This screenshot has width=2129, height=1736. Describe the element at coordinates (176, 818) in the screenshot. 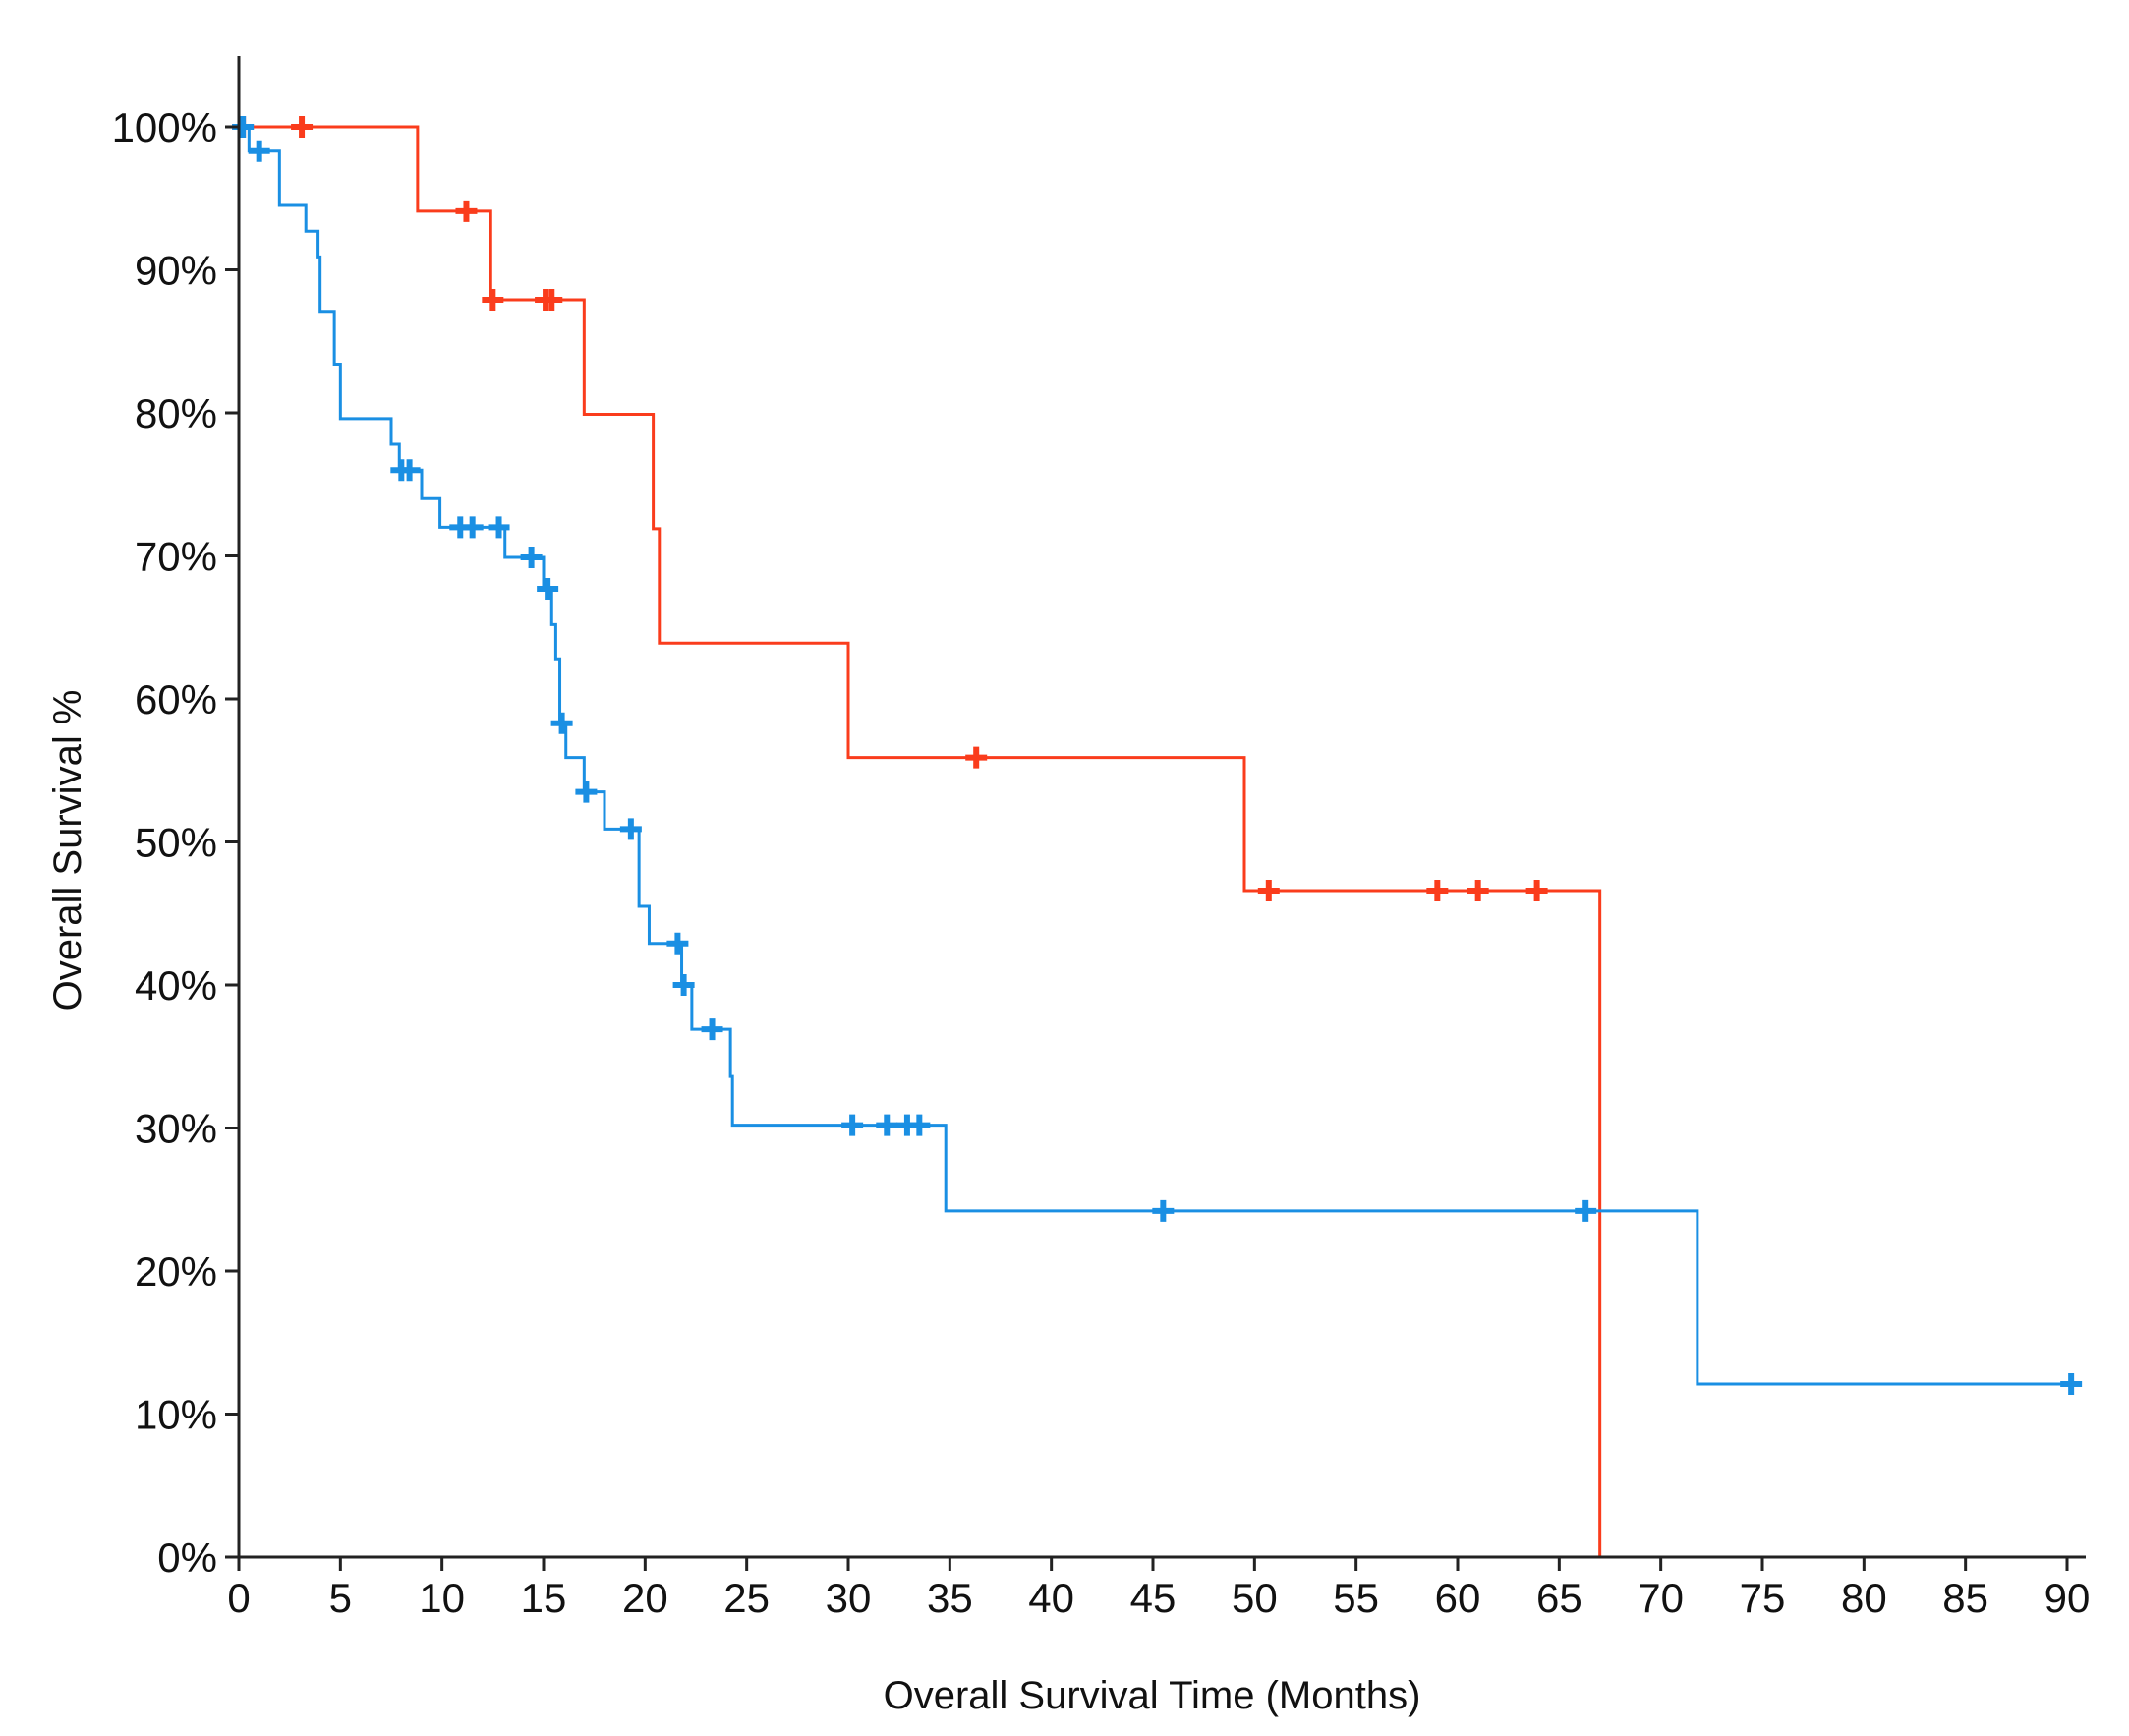

I see `y-axis: 0% 10% 20% 30% 40% 50% 60% 70% 80% 90% 100%` at that location.